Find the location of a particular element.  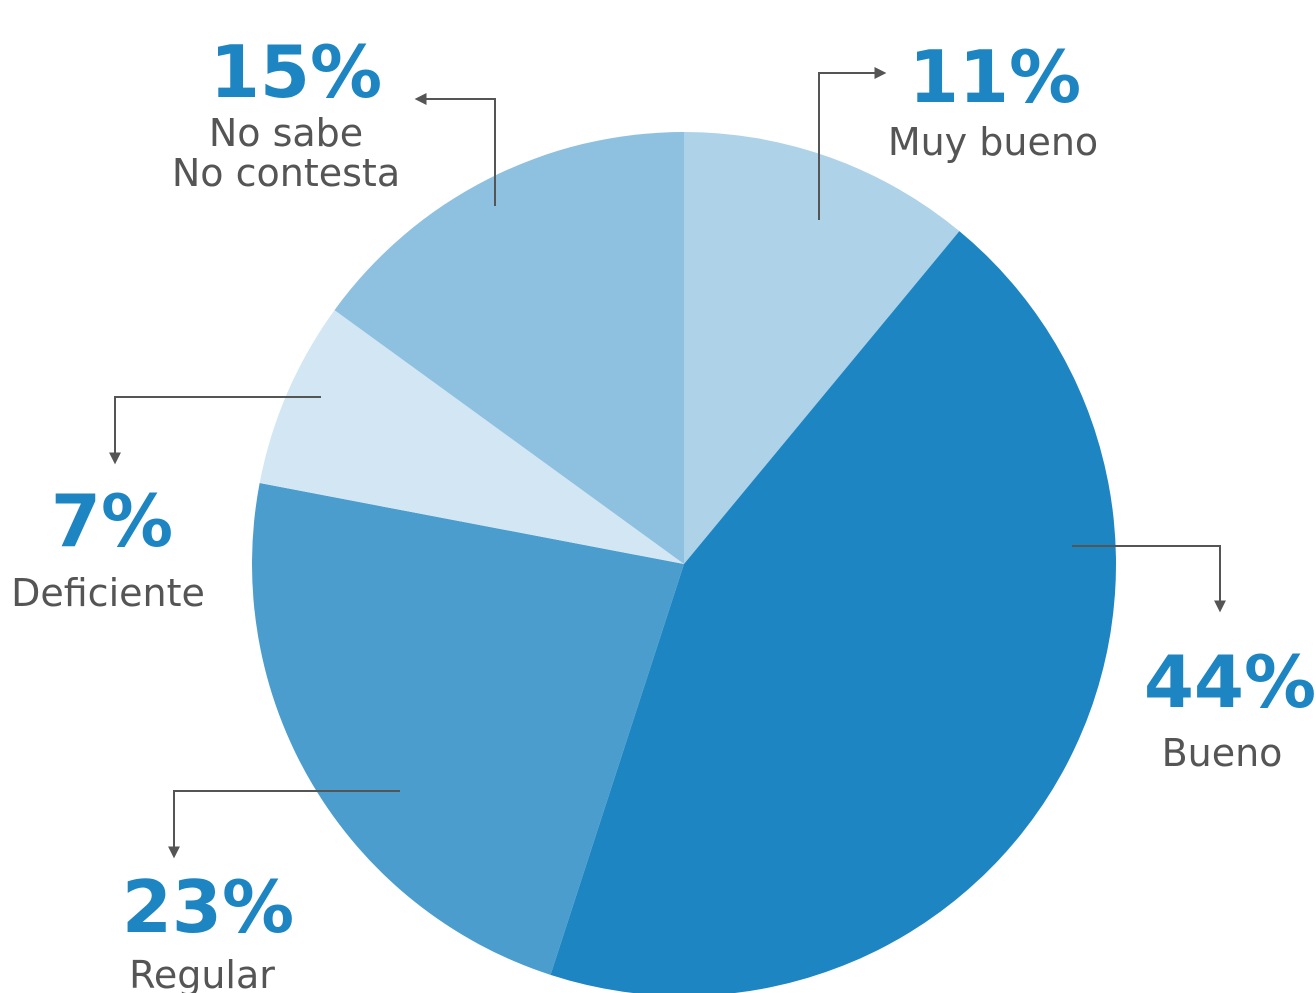

value-label-0: 11% is located at coordinates (995, 77).